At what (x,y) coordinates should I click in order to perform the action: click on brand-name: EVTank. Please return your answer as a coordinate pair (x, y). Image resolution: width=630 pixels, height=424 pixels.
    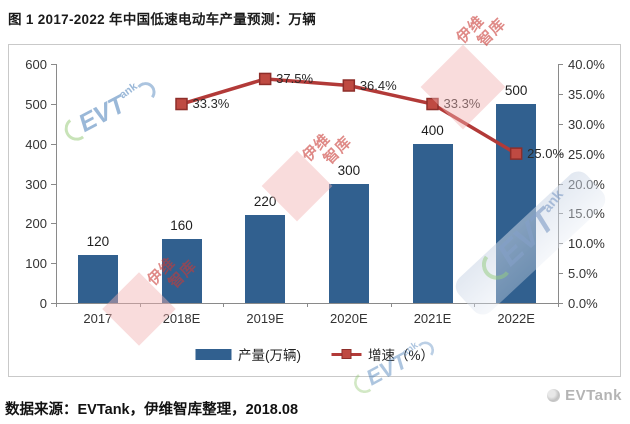
    Looking at the image, I should click on (593, 395).